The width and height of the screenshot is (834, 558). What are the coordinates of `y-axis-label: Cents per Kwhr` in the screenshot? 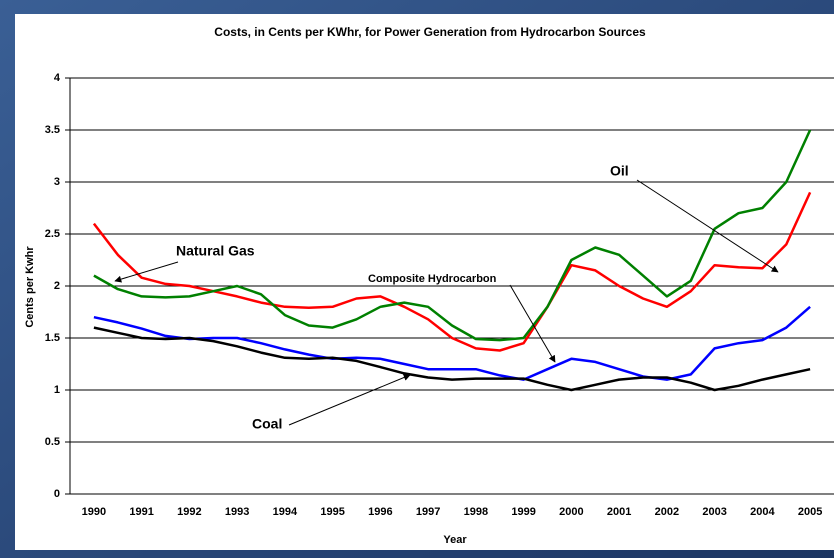 It's located at (30, 287).